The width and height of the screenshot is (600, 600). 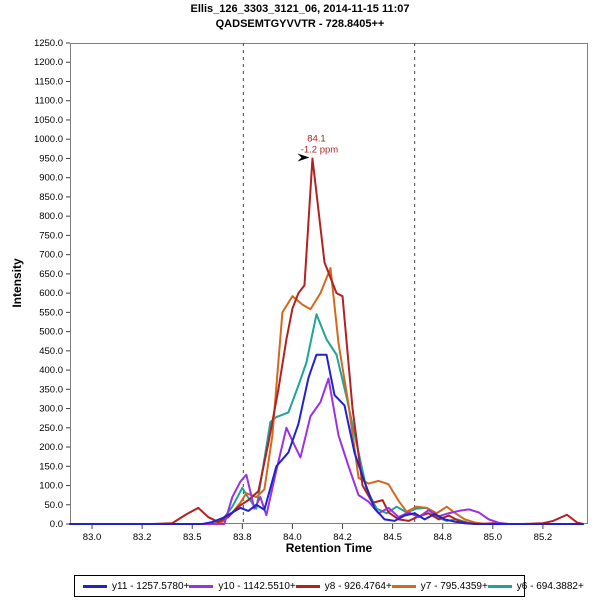 What do you see at coordinates (51, 332) in the screenshot?
I see `y-tick-label: 500.0` at bounding box center [51, 332].